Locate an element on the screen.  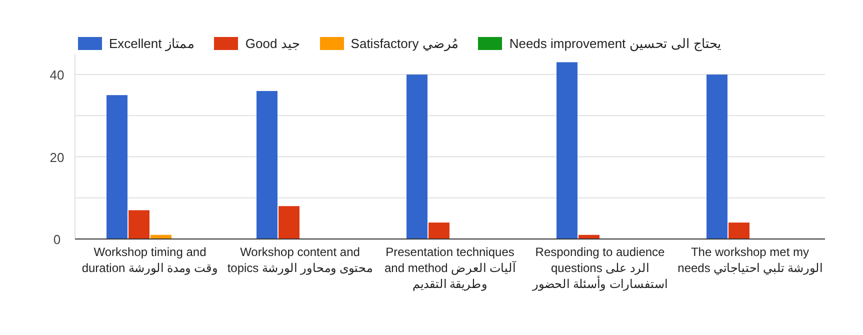
legend-label: Needs improvement يحتاج الى تحسين is located at coordinates (615, 43).